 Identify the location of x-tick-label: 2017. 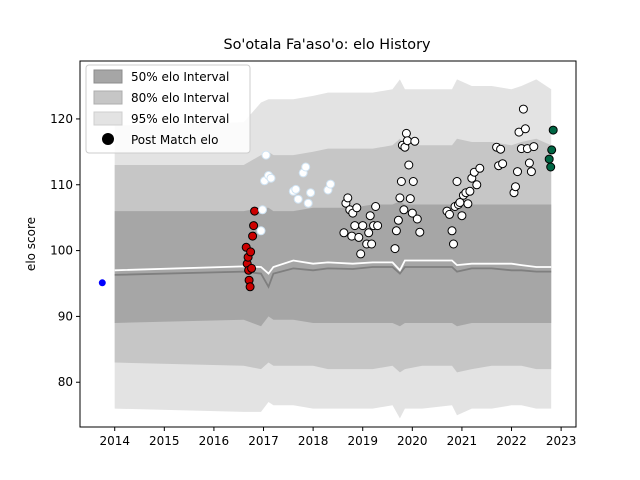
(263, 441).